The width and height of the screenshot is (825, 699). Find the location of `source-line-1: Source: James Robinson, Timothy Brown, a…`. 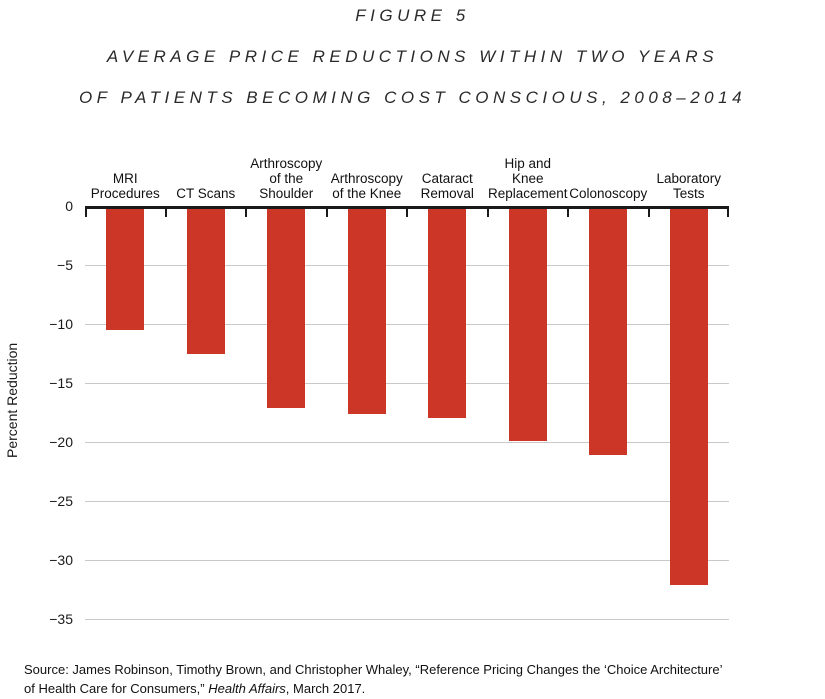

source-line-1: Source: James Robinson, Timothy Brown, a… is located at coordinates (373, 669).